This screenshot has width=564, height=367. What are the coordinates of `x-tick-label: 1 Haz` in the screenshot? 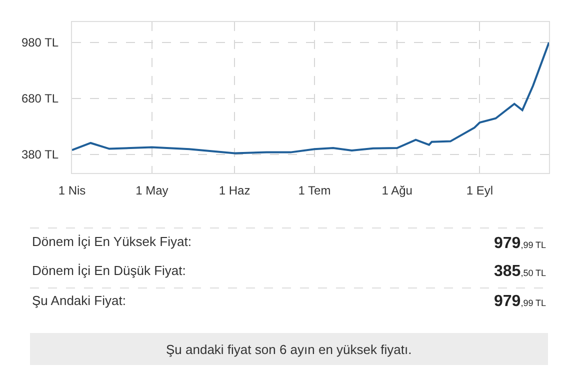 It's located at (234, 190).